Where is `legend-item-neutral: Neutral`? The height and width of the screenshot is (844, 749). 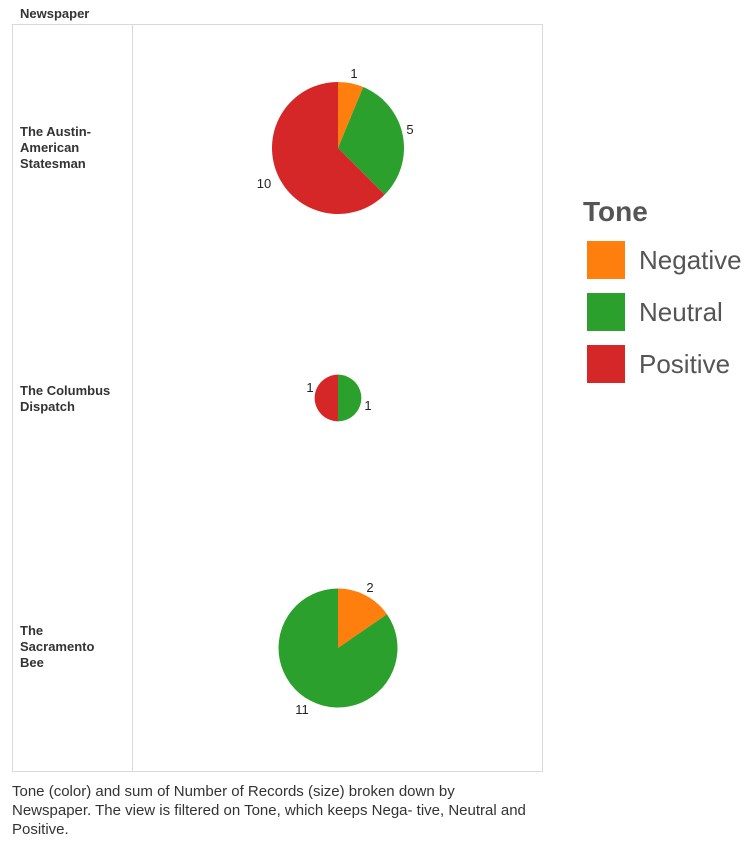
legend-item-neutral: Neutral is located at coordinates (662, 312).